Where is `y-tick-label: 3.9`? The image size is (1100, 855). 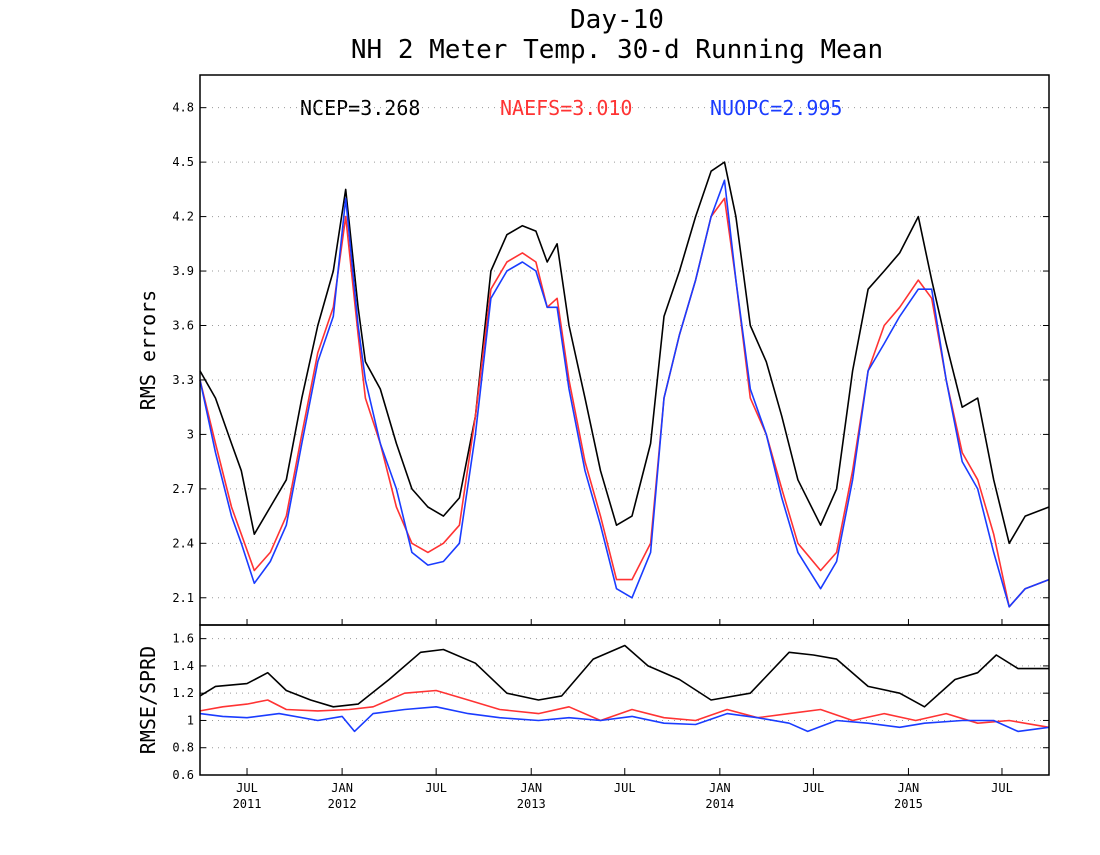
y-tick-label: 3.9 is located at coordinates (183, 271).